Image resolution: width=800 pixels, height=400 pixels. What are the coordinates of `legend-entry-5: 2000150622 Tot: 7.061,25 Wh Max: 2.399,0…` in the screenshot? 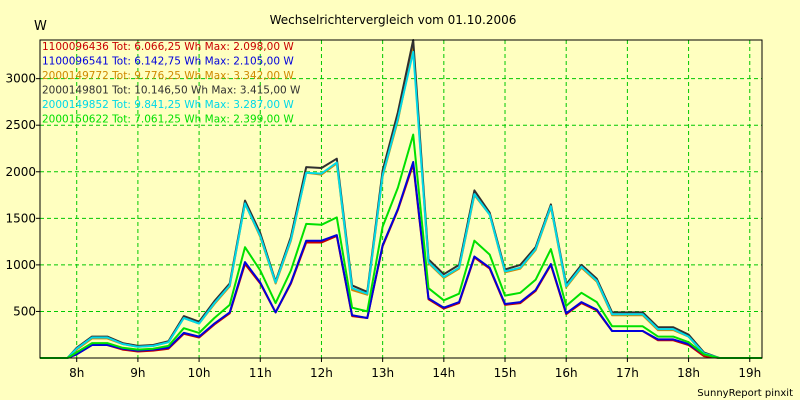 It's located at (168, 120).